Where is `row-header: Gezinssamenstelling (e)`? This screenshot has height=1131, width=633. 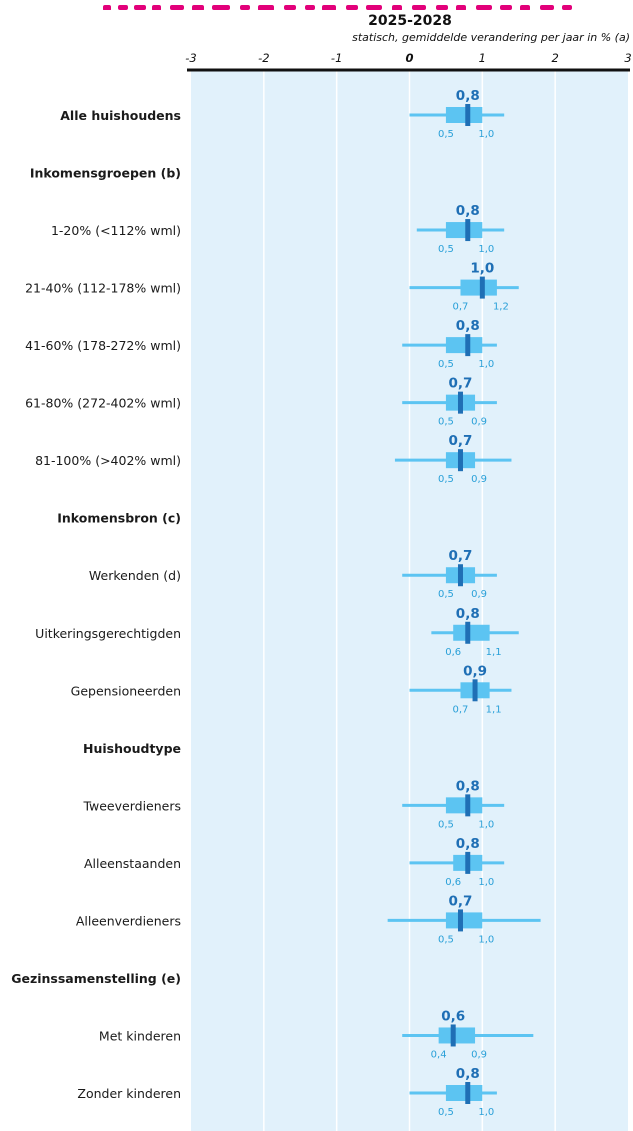 row-header: Gezinssamenstelling (e) is located at coordinates (96, 978).